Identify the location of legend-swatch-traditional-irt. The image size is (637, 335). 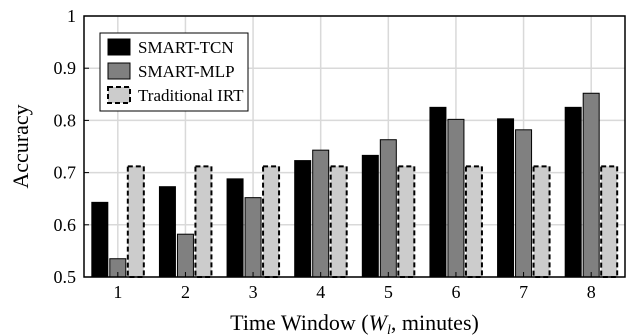
(119, 95).